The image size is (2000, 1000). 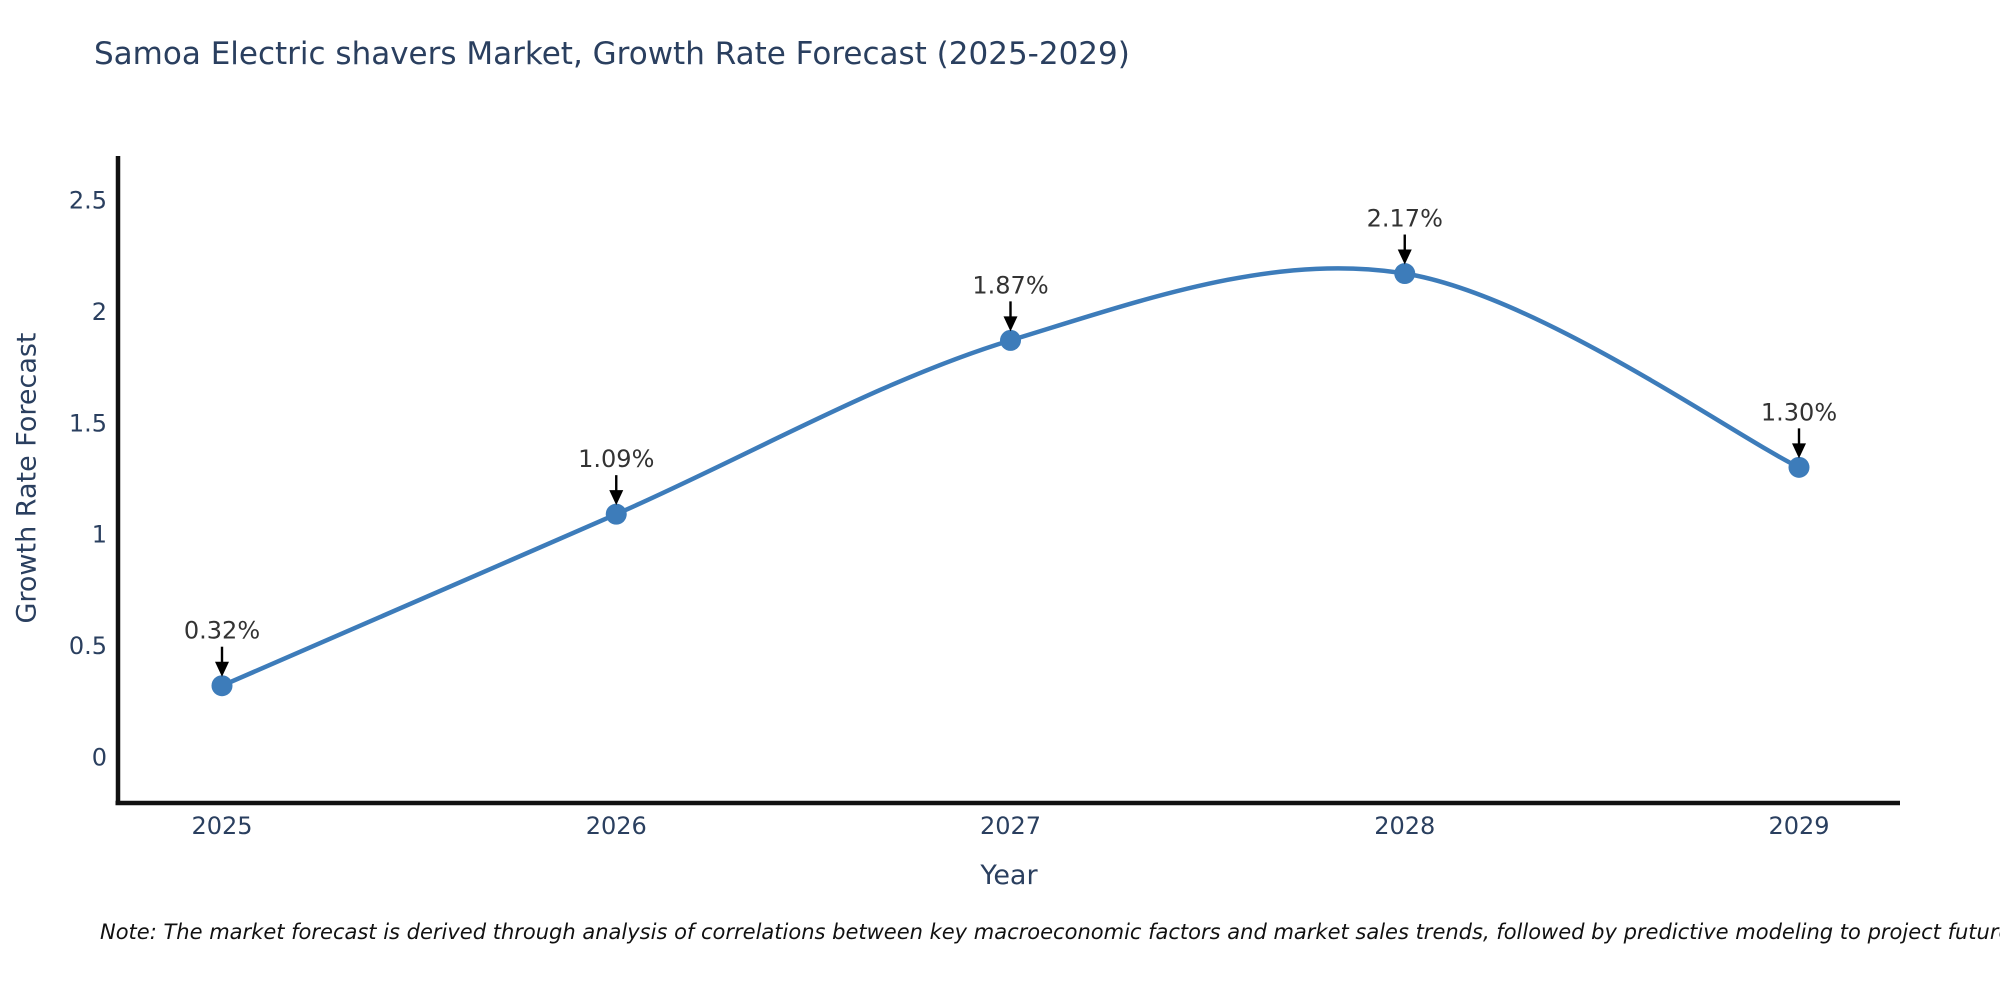 I want to click on y-tick-label: 2.5, so click(x=88, y=201).